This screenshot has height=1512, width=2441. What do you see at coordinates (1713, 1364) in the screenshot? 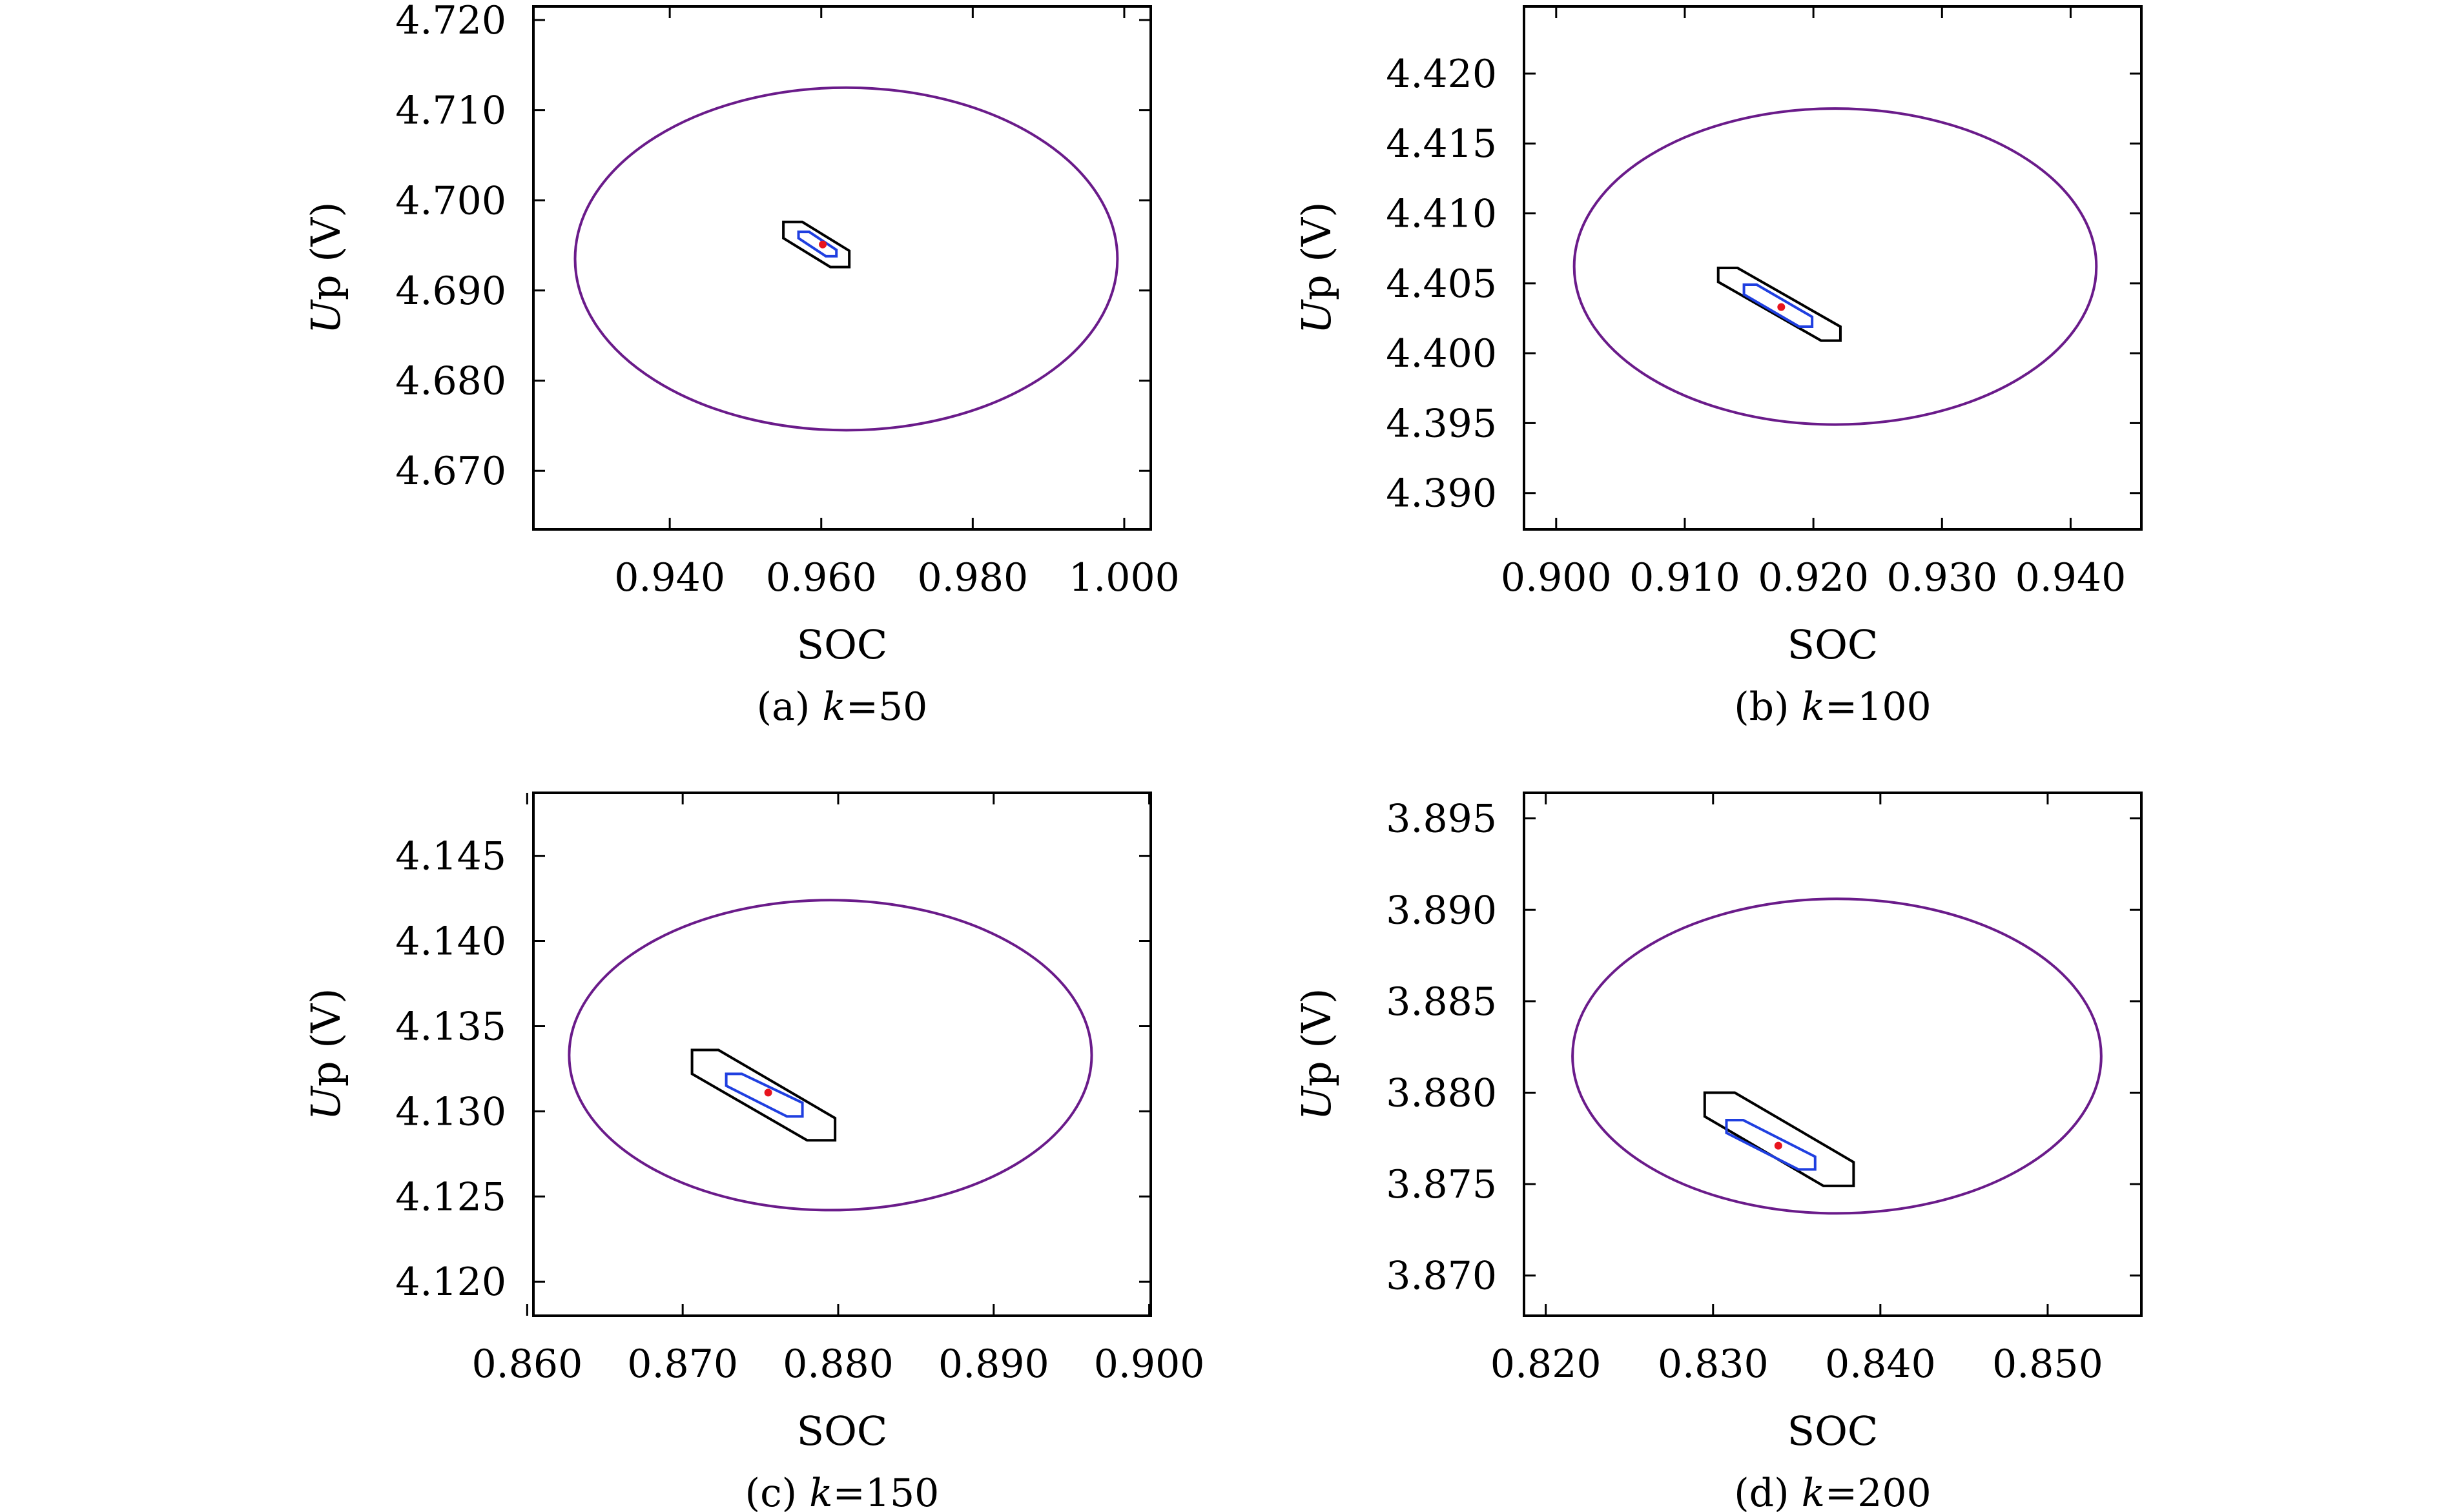
I see `x-tick-label: 0.830` at bounding box center [1713, 1364].